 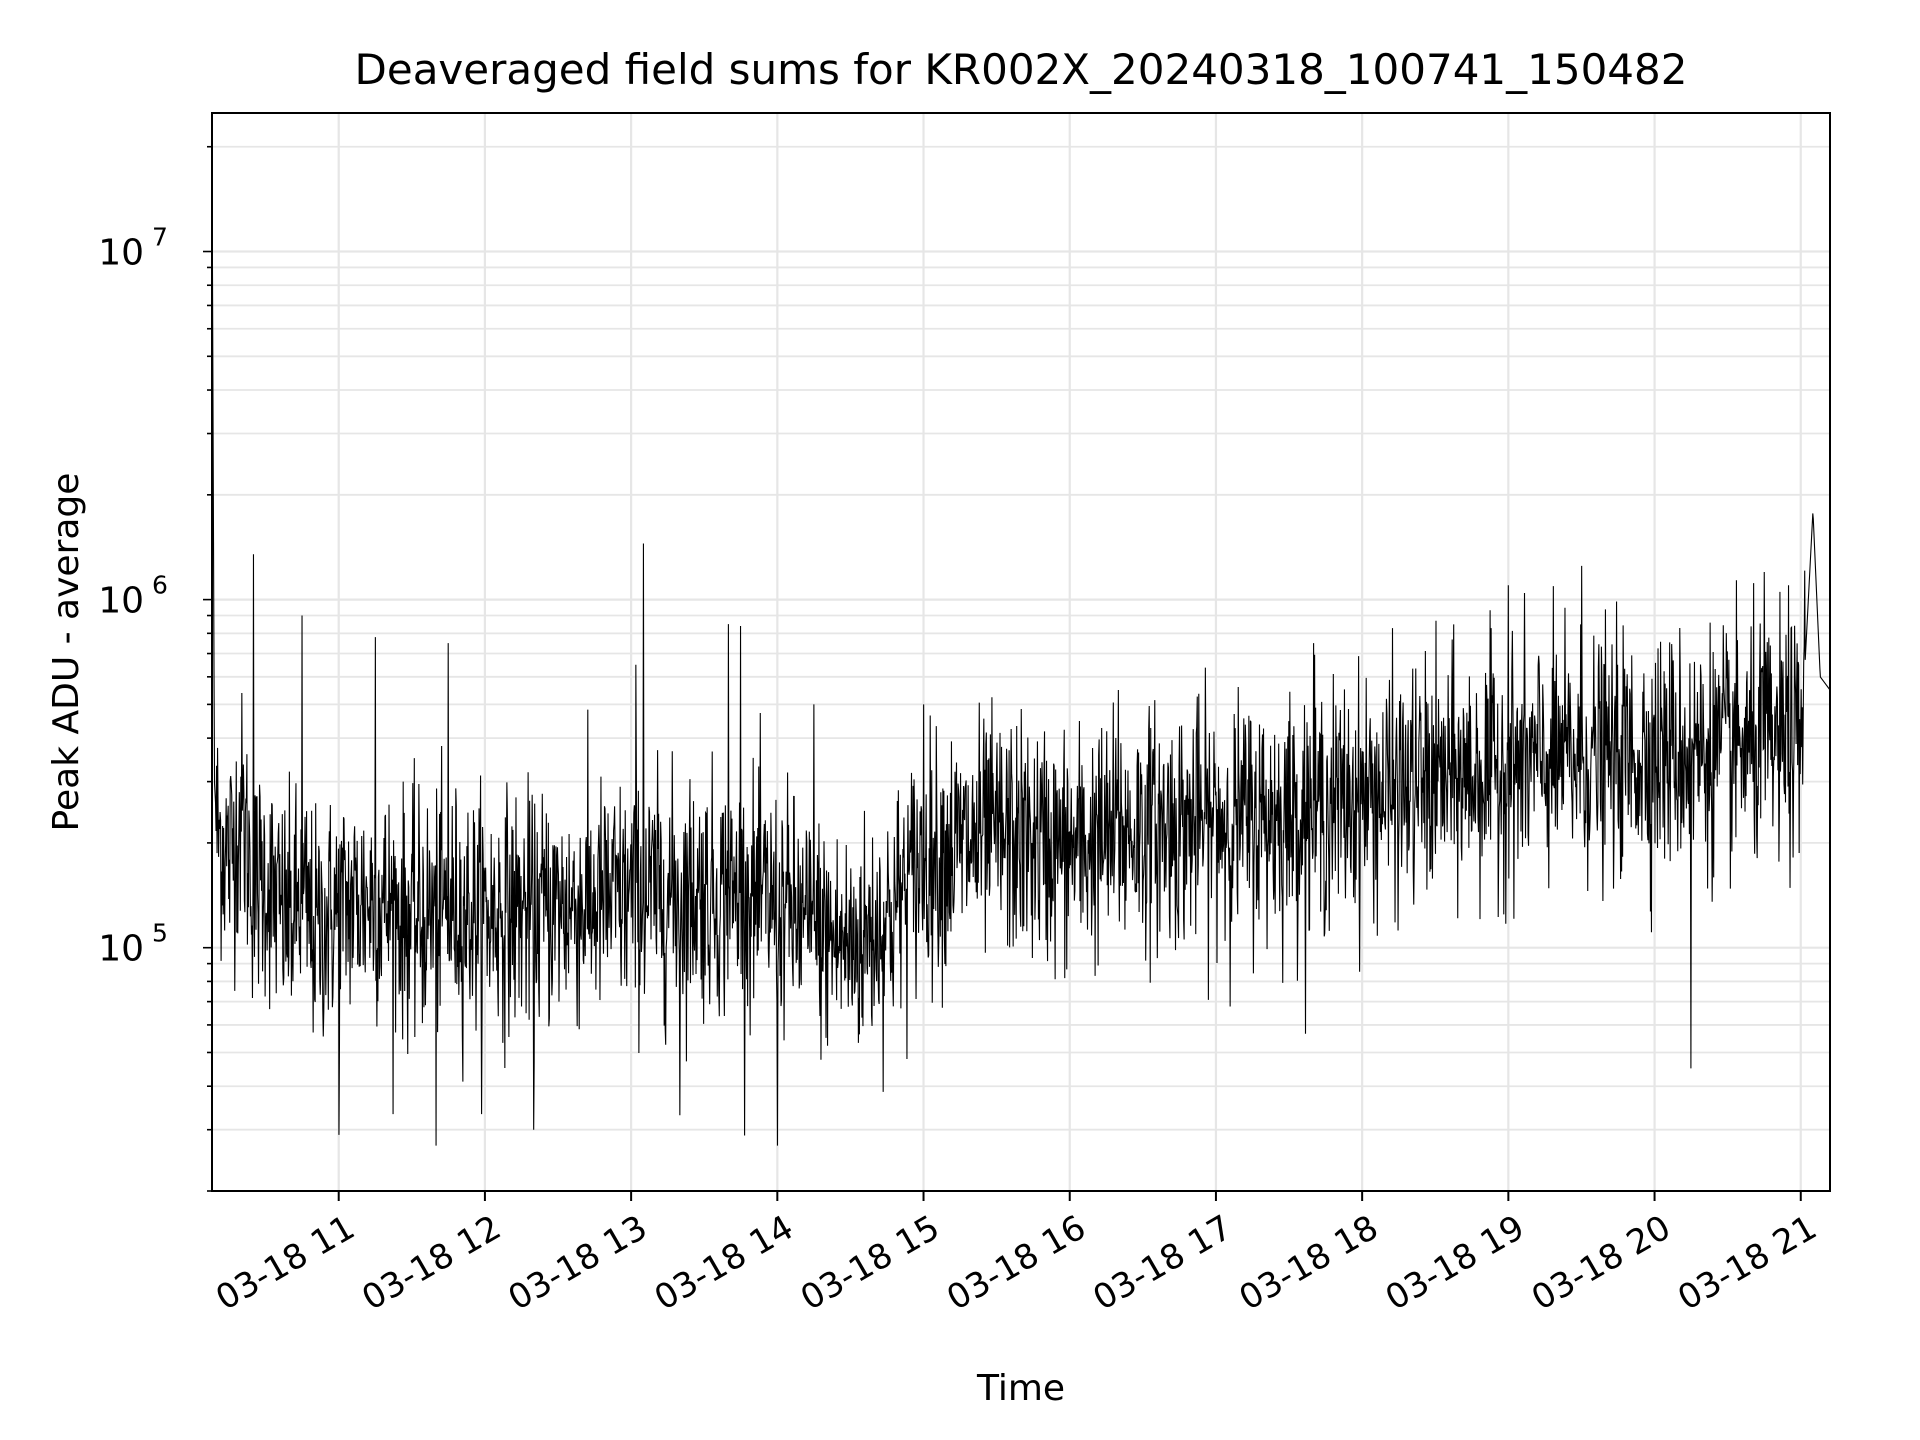 What do you see at coordinates (160, 585) in the screenshot?
I see `y-tick-exponent: 6` at bounding box center [160, 585].